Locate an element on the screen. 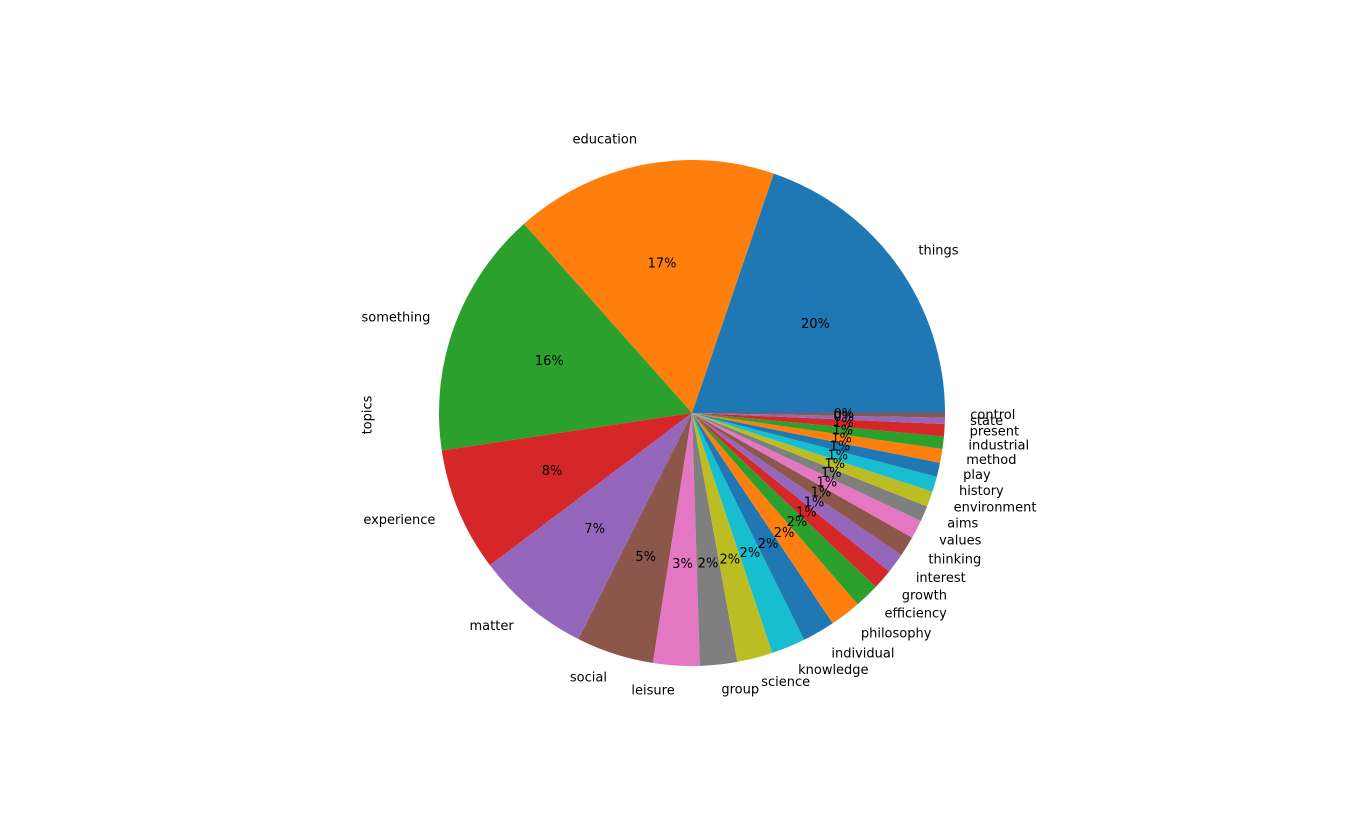  pie-category-label: environment is located at coordinates (995, 507).